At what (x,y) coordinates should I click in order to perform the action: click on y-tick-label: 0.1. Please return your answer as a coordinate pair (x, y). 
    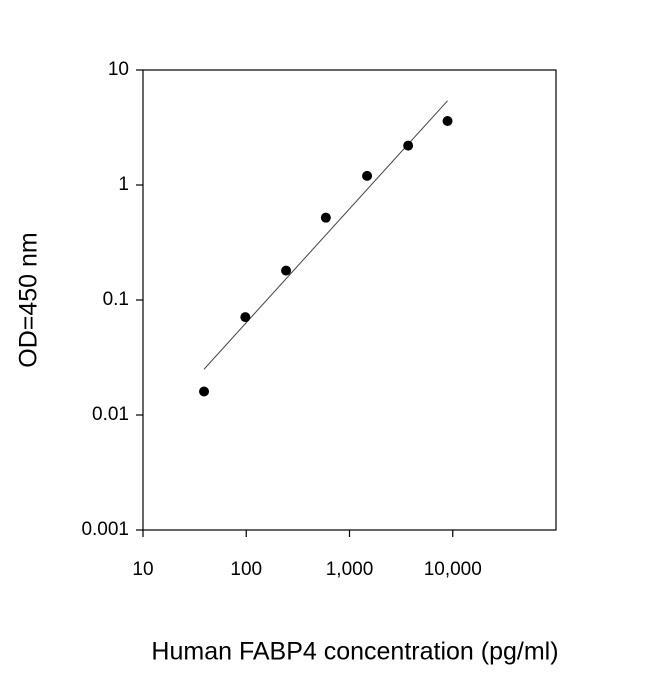
    Looking at the image, I should click on (116, 299).